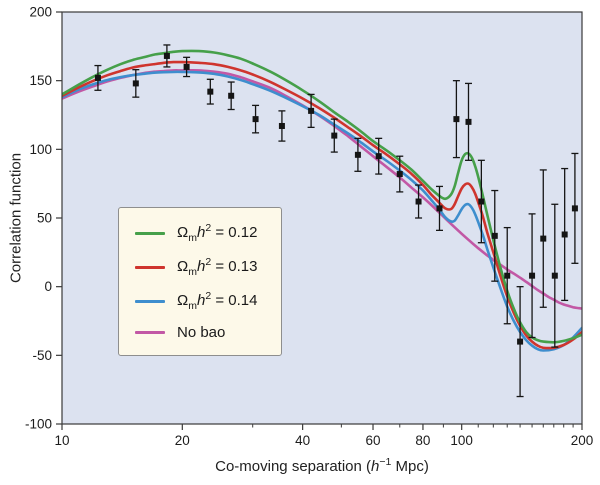 Image resolution: width=600 pixels, height=485 pixels. I want to click on y-tick-label: 50, so click(44, 218).